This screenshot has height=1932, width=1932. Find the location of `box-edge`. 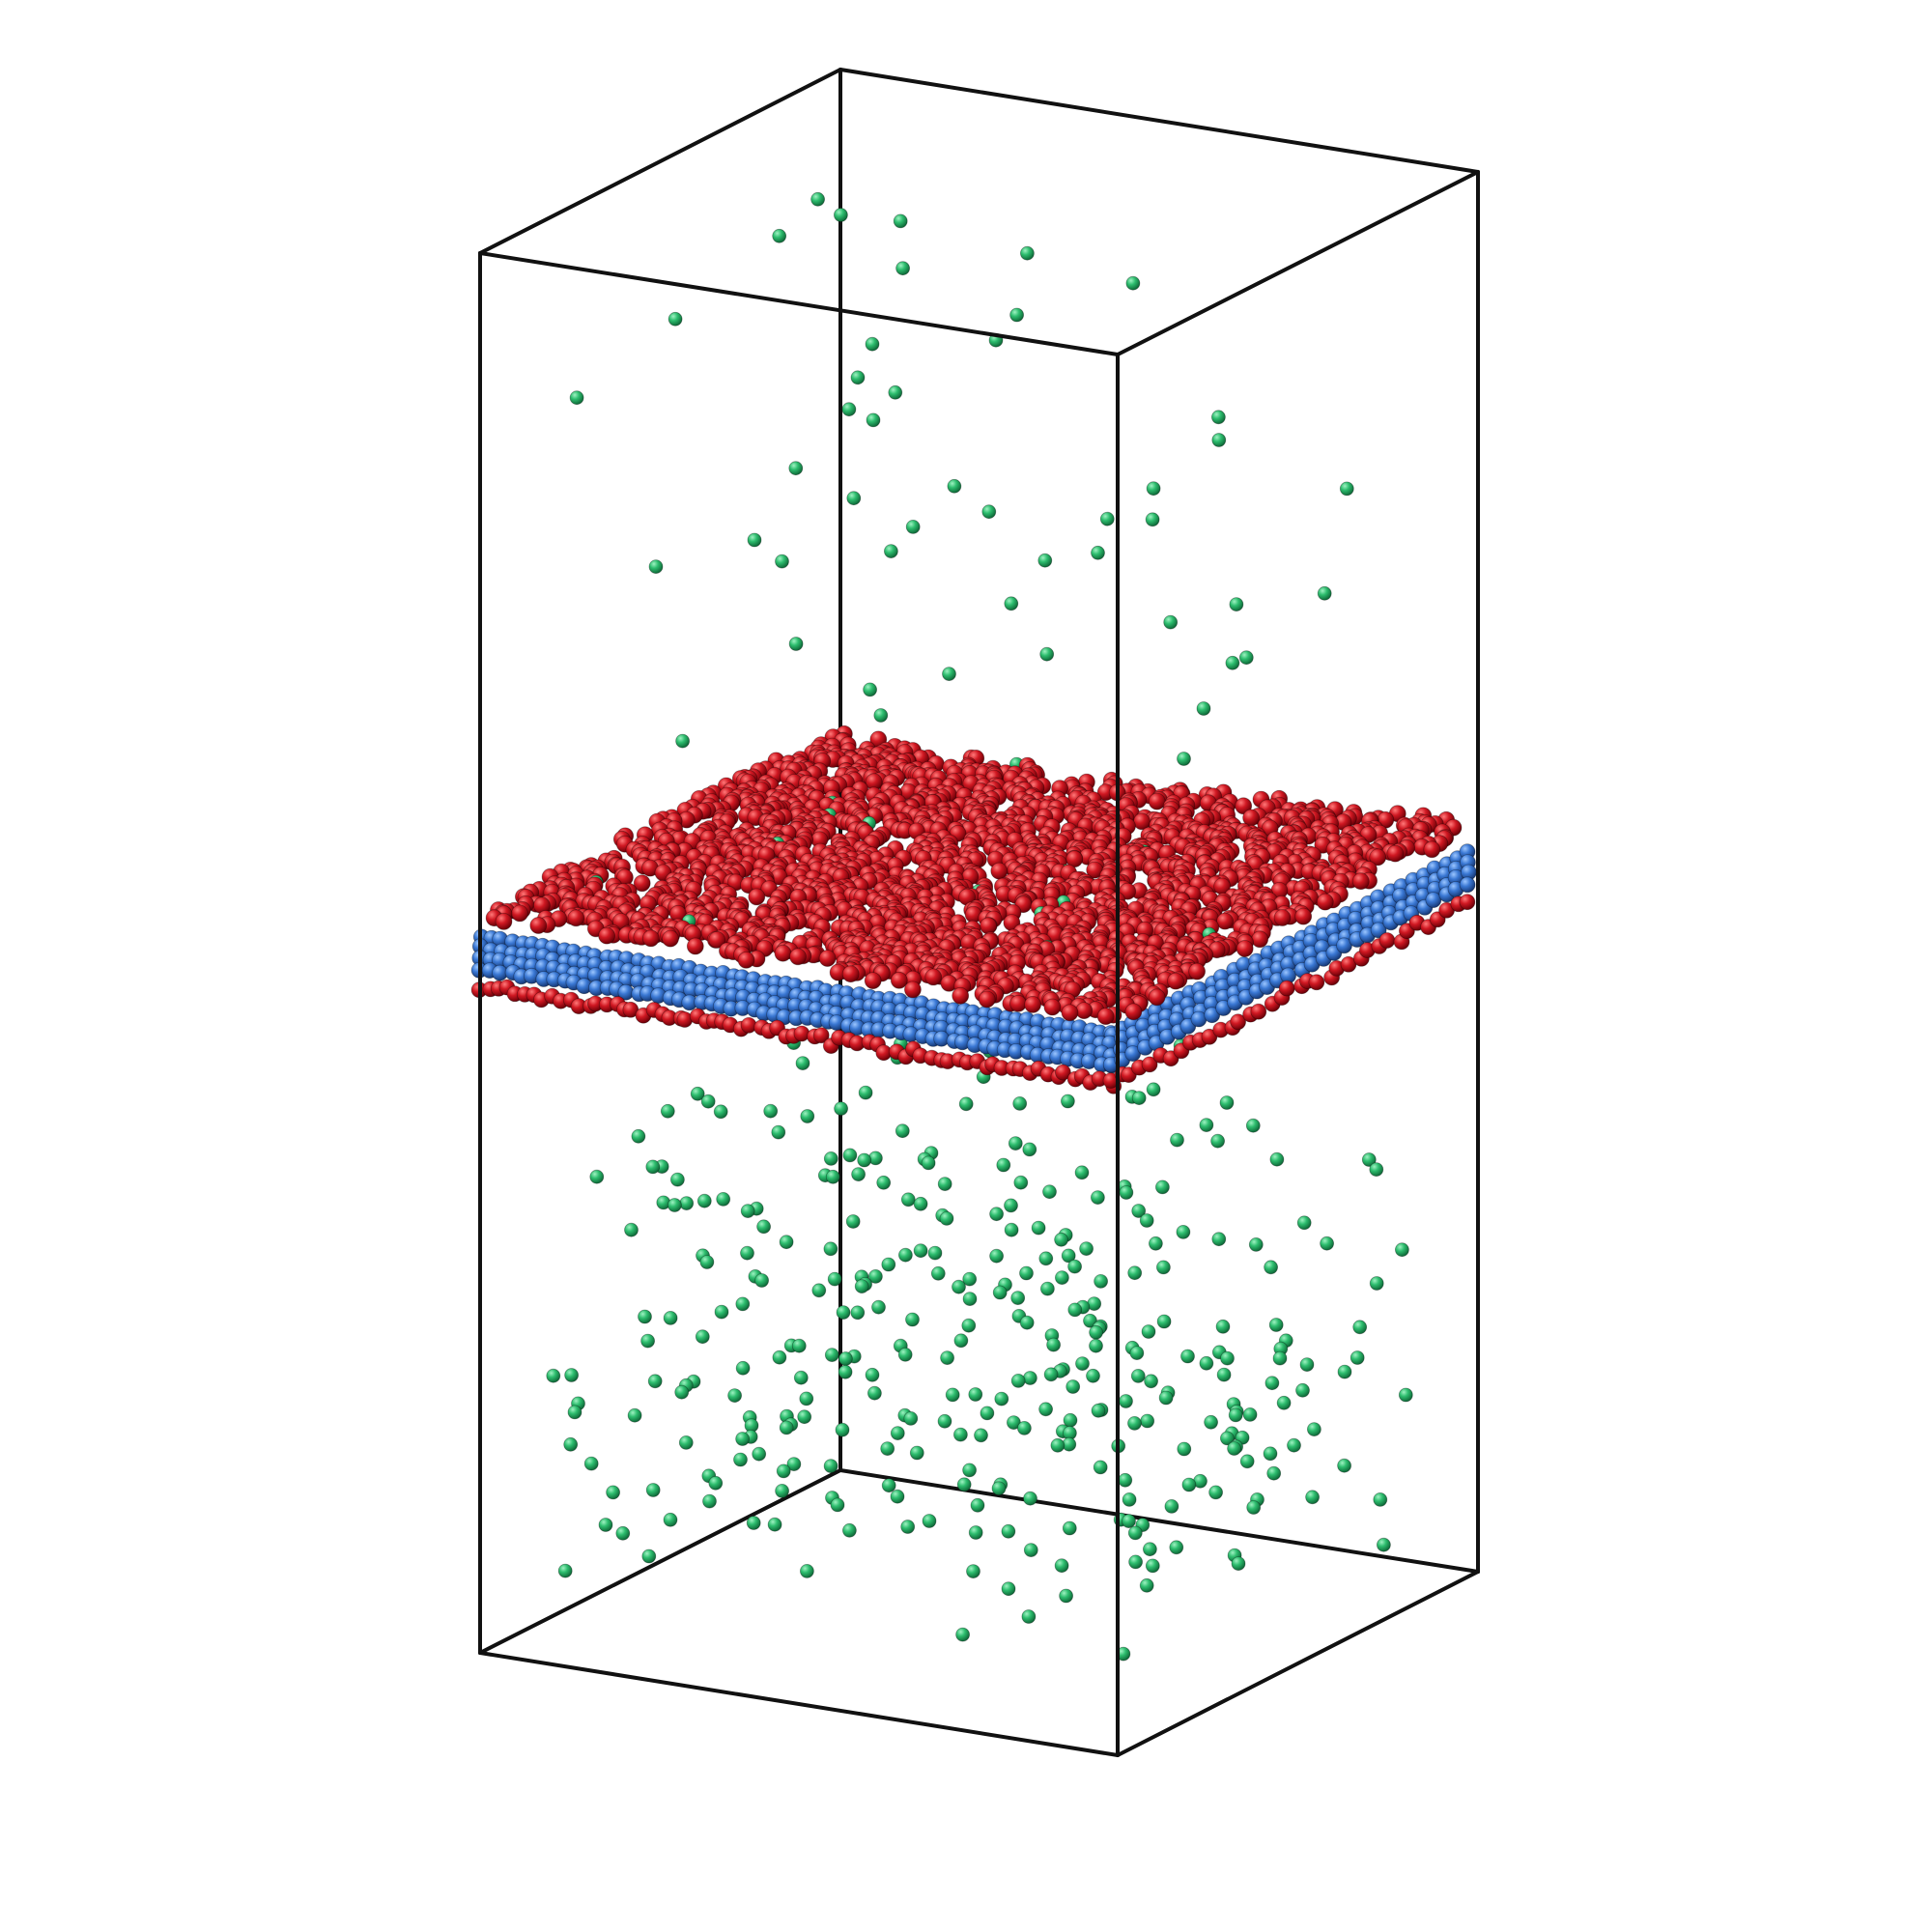

box-edge is located at coordinates (1159, 1521).